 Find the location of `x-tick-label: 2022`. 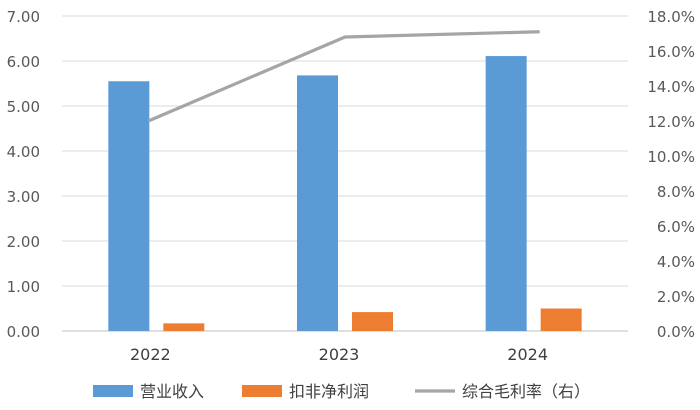

x-tick-label: 2022 is located at coordinates (150, 354).